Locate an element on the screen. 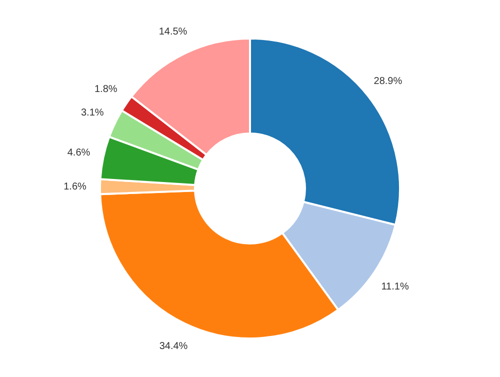  data-label: 4.6% is located at coordinates (78, 152).